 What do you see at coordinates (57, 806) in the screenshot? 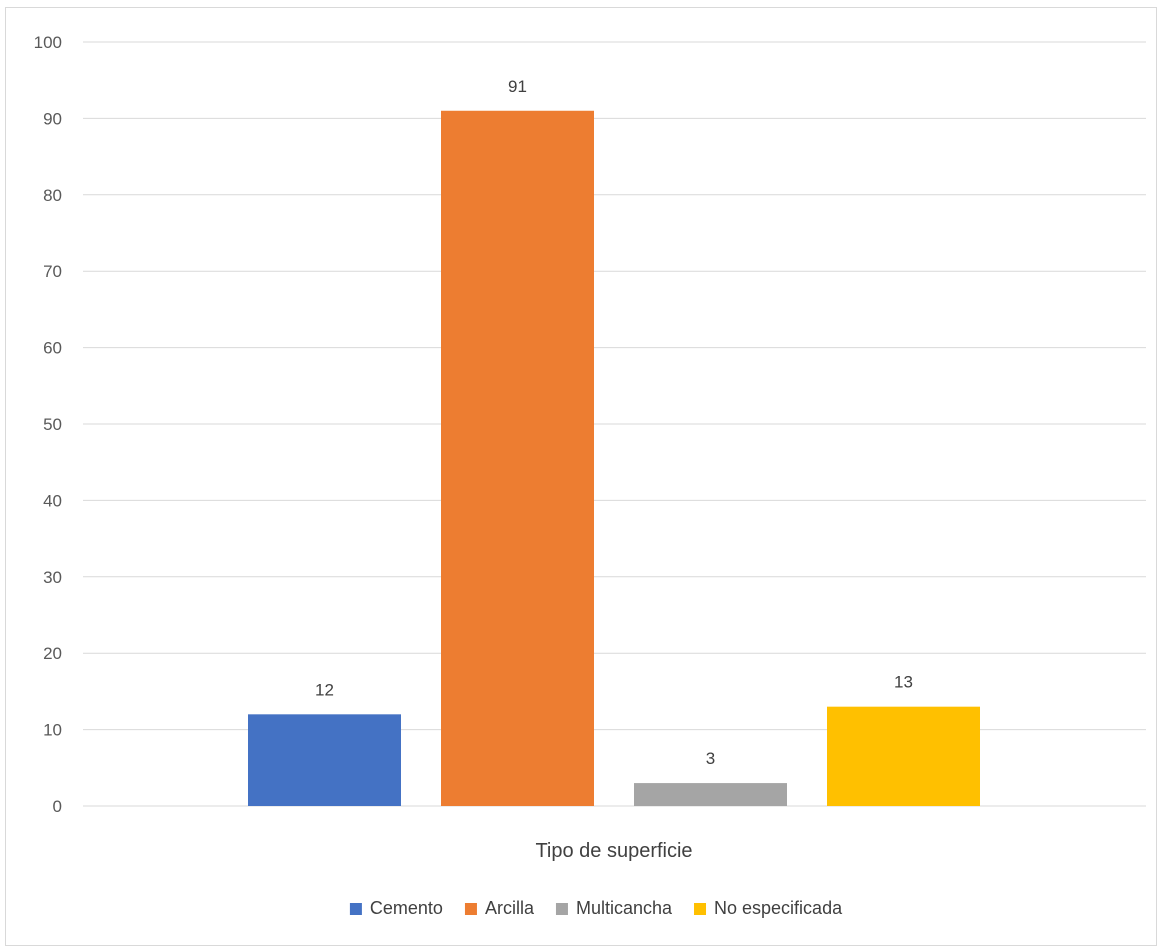
I see `y-tick-label: 0` at bounding box center [57, 806].